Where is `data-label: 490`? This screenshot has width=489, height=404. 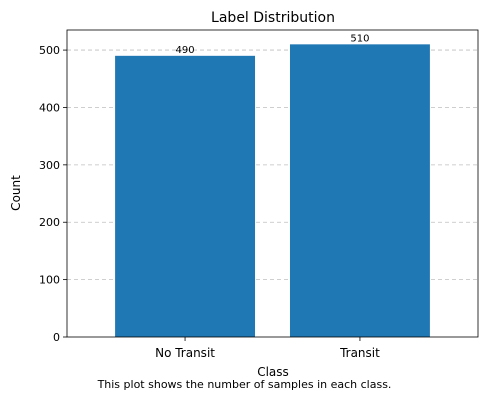
data-label: 490 is located at coordinates (185, 50).